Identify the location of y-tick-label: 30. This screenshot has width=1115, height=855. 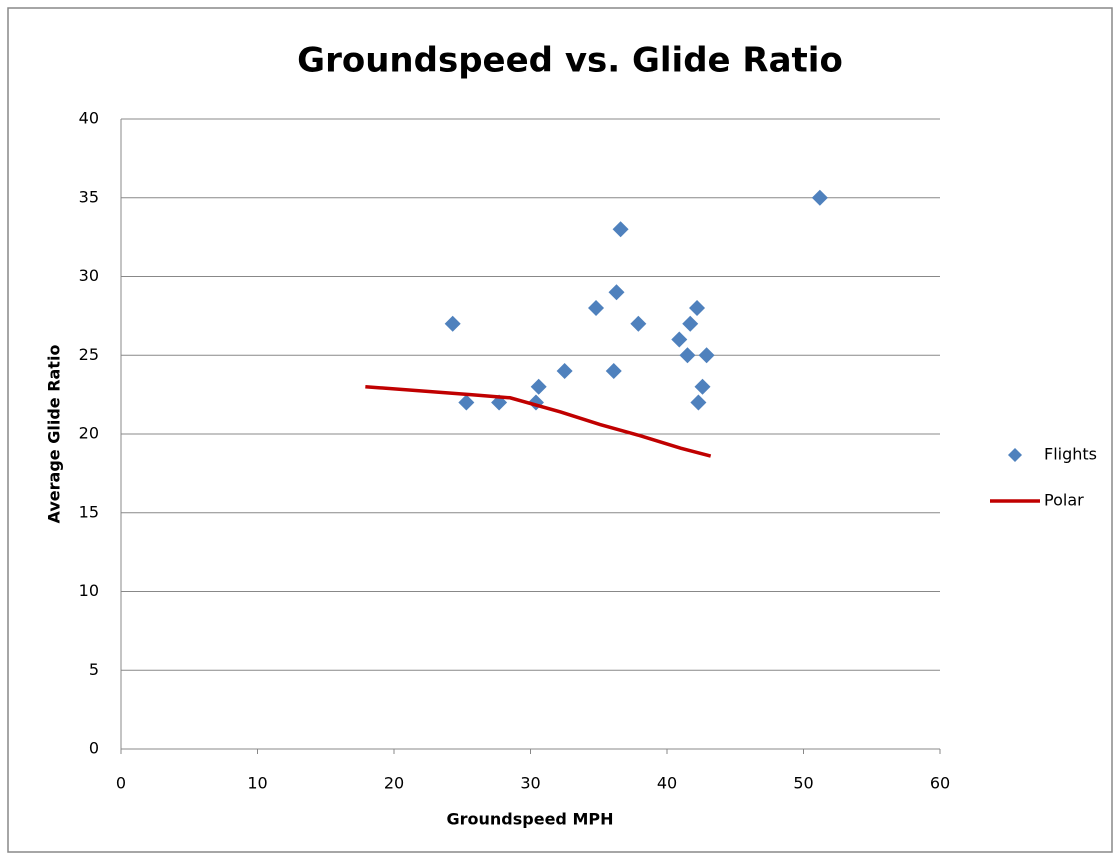
(89, 275).